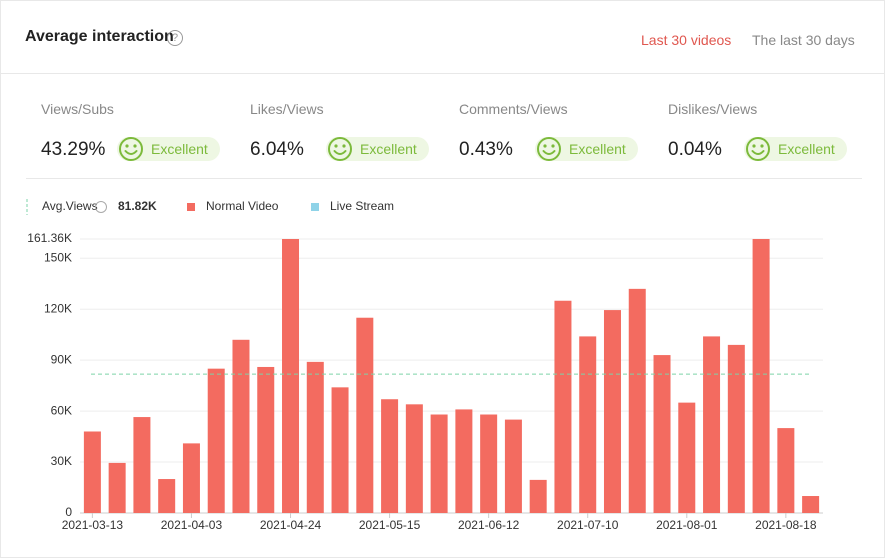 Image resolution: width=885 pixels, height=558 pixels. Describe the element at coordinates (695, 149) in the screenshot. I see `metric-value: 0.04%` at that location.